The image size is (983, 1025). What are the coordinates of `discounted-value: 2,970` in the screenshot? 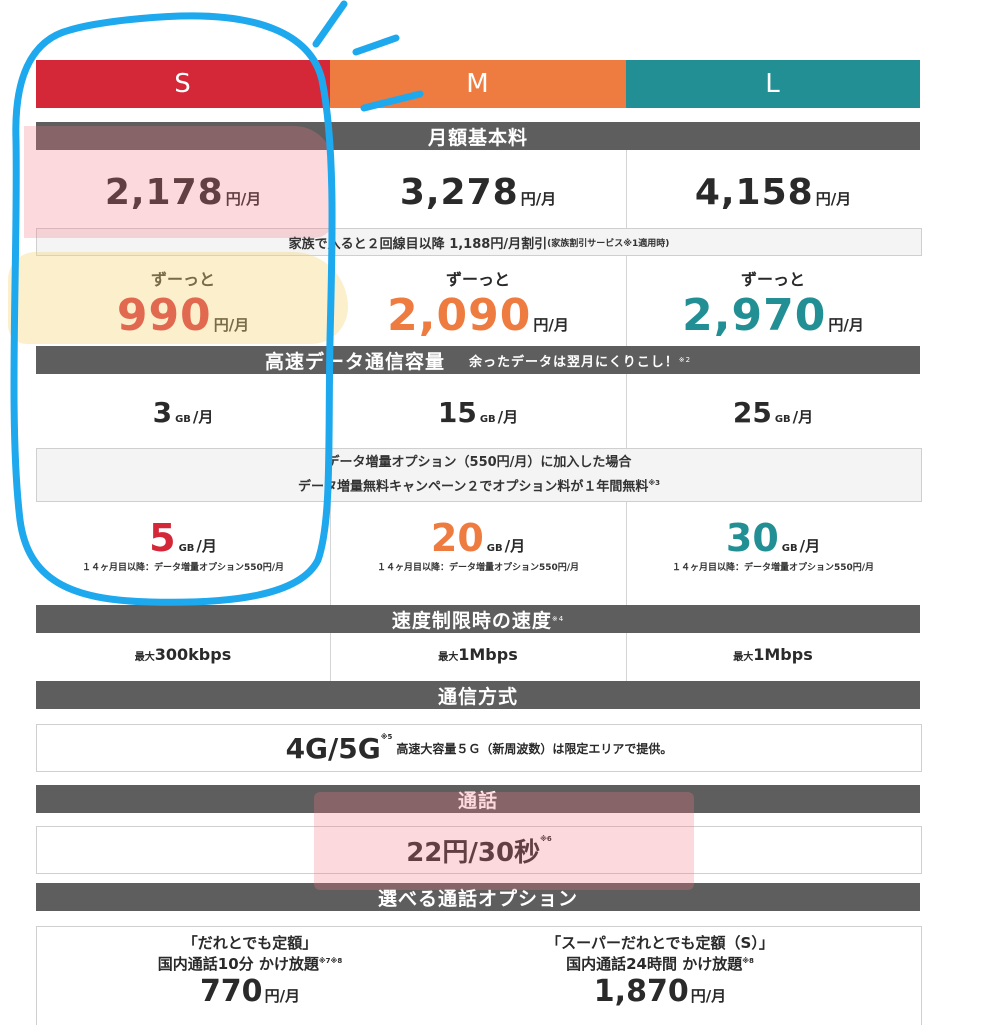 It's located at (754, 315).